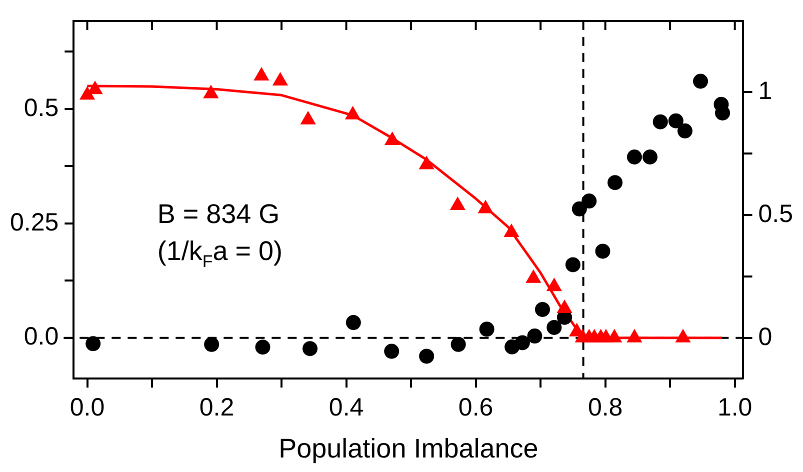  What do you see at coordinates (41, 108) in the screenshot?
I see `y-tick-label: 0.5` at bounding box center [41, 108].